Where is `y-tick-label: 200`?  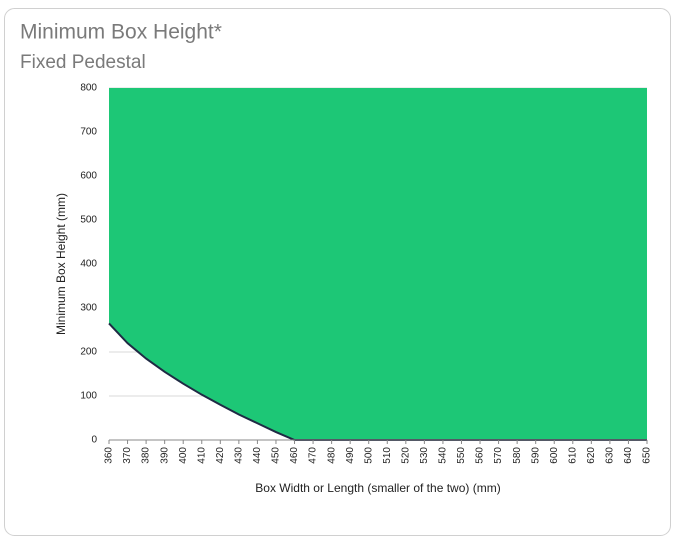 y-tick-label: 200 is located at coordinates (88, 352).